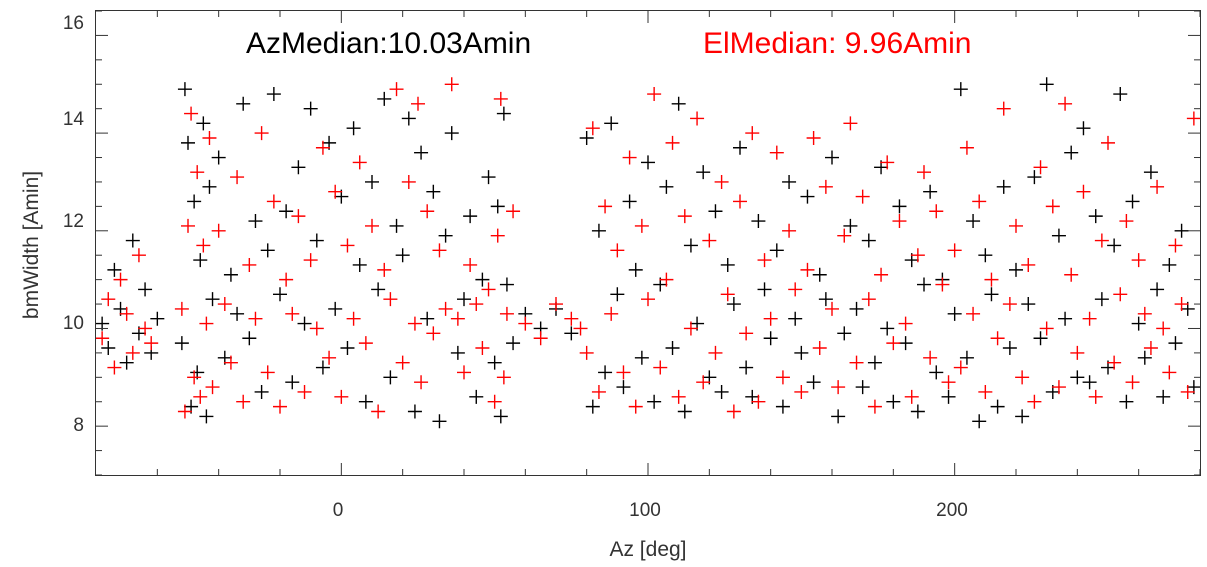 Image resolution: width=1207 pixels, height=567 pixels. I want to click on y-tick-label: 8, so click(78, 425).